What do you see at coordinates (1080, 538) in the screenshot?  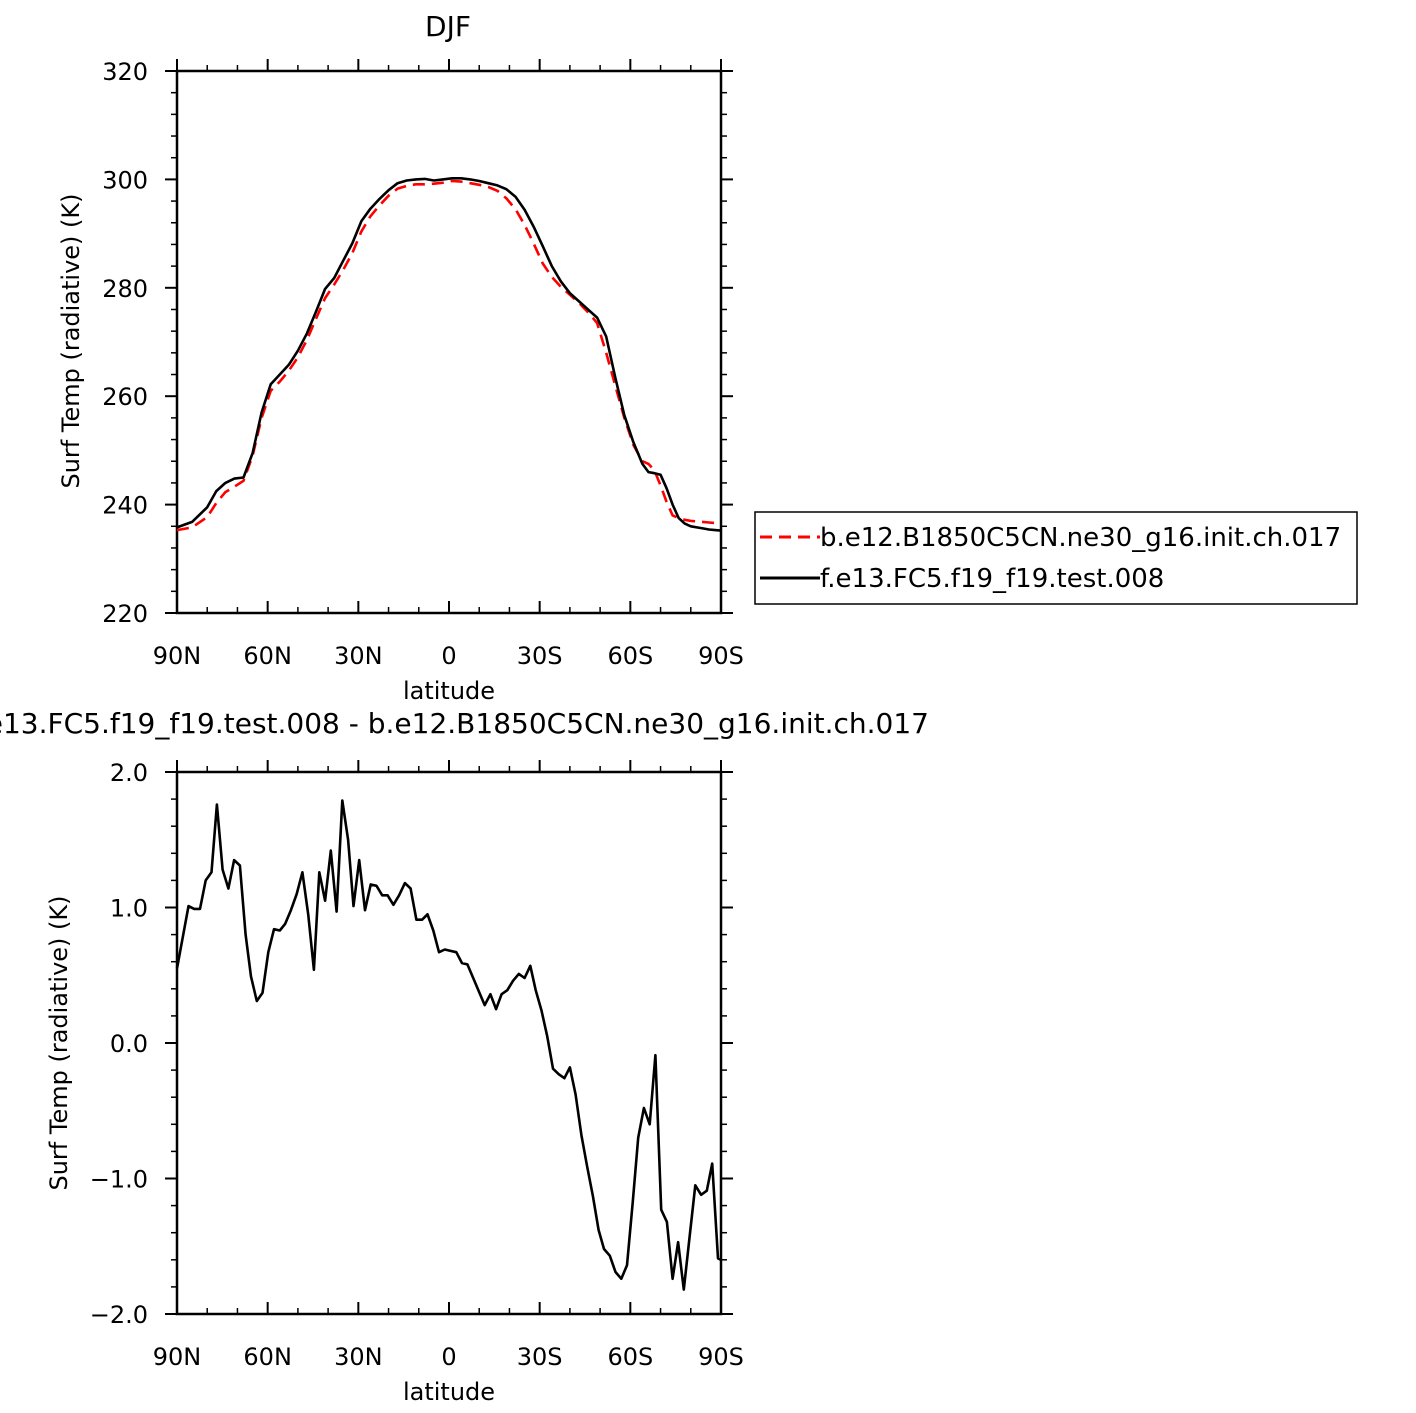 I see `legend-entry: b.e12.B1850C5CN.ne30_g16.init.ch.017` at bounding box center [1080, 538].